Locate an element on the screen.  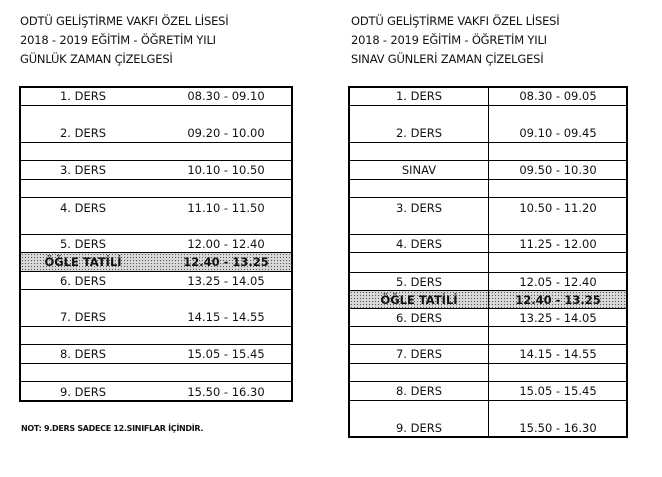
schedule-title: GÜNLÜK ZAMAN ÇİZELGESİ is located at coordinates (96, 59).